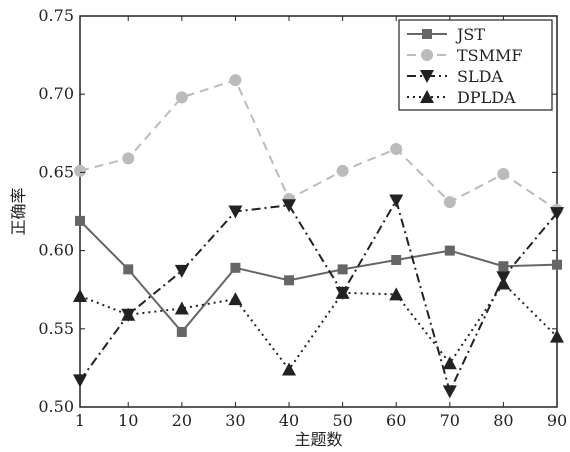 The height and width of the screenshot is (452, 570). I want to click on y-axis-title: 正确率, so click(18, 211).